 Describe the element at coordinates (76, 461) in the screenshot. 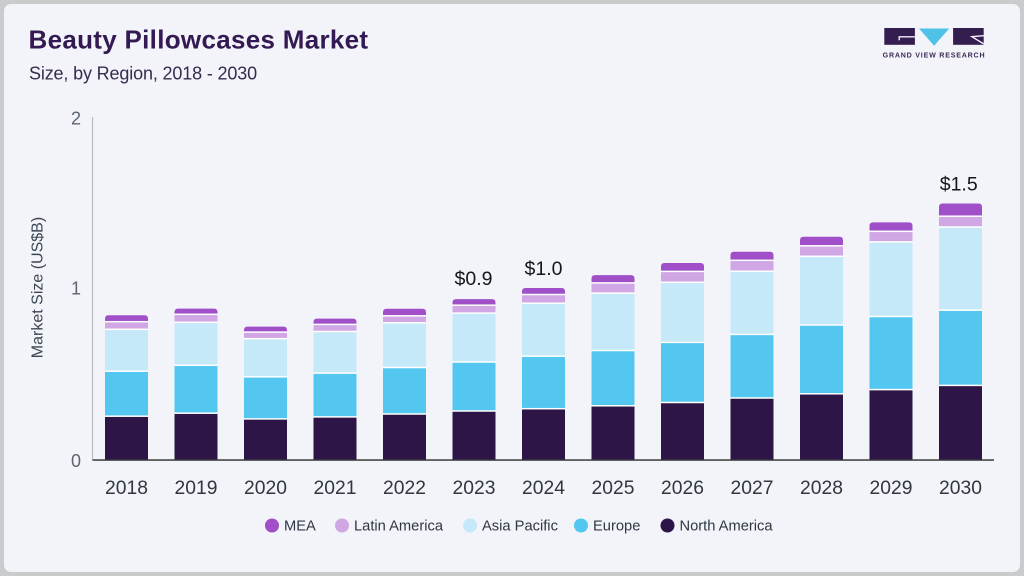

I see `svg-text: 0` at that location.